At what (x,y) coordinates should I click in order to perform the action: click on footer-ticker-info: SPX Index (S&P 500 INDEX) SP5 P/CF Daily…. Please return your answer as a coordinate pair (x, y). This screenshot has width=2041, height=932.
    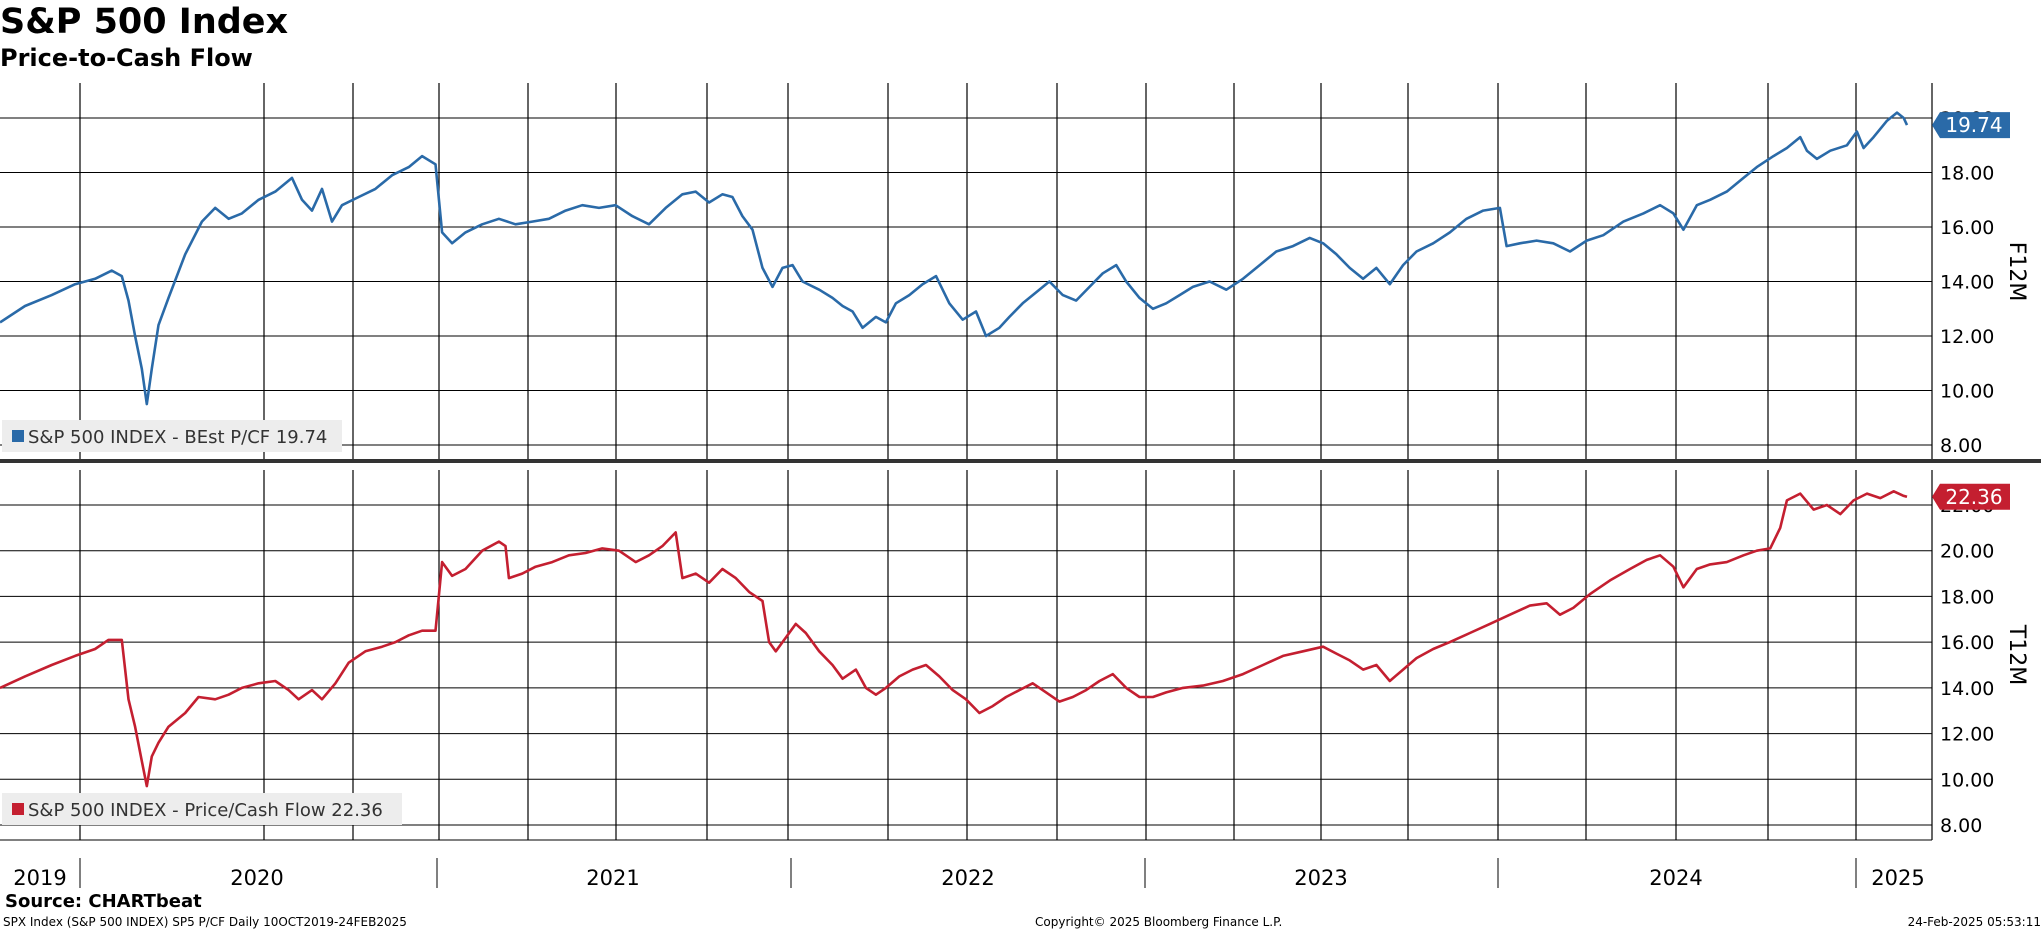
    Looking at the image, I should click on (205, 922).